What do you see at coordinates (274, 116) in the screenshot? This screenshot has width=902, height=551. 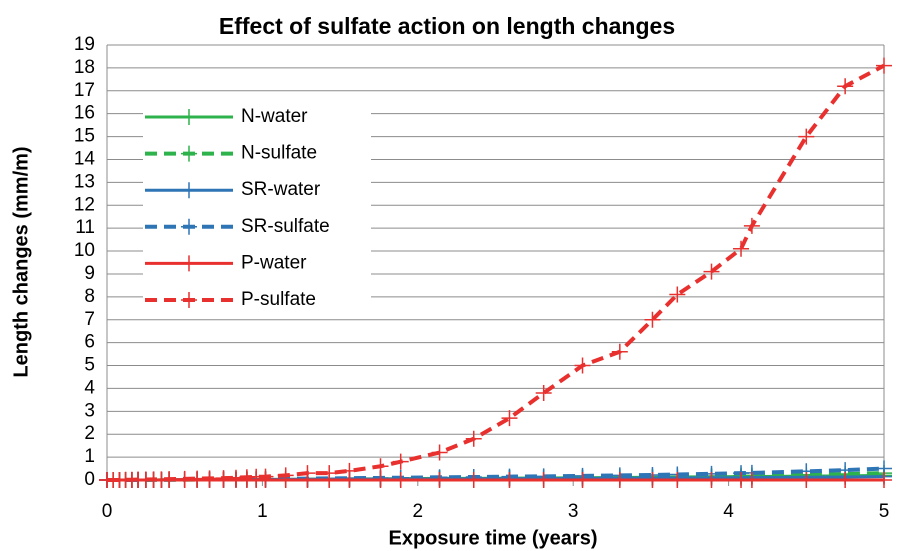 I see `legend-label: N-water` at bounding box center [274, 116].